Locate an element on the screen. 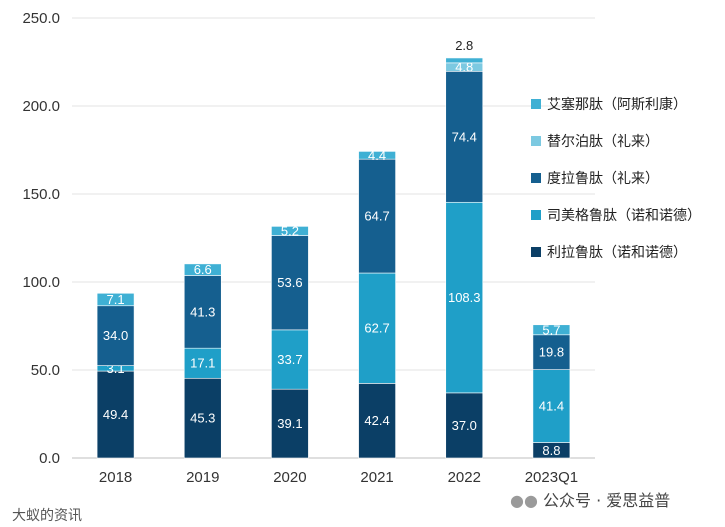 The image size is (725, 527). data-label: 42.4 is located at coordinates (376, 420).